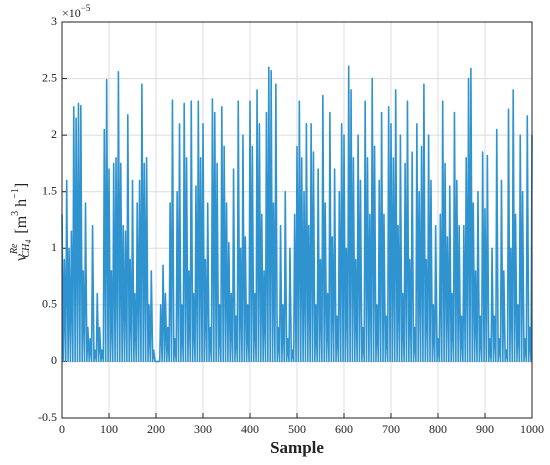 The width and height of the screenshot is (550, 465). What do you see at coordinates (47, 417) in the screenshot?
I see `y-tick-label: -0.5` at bounding box center [47, 417].